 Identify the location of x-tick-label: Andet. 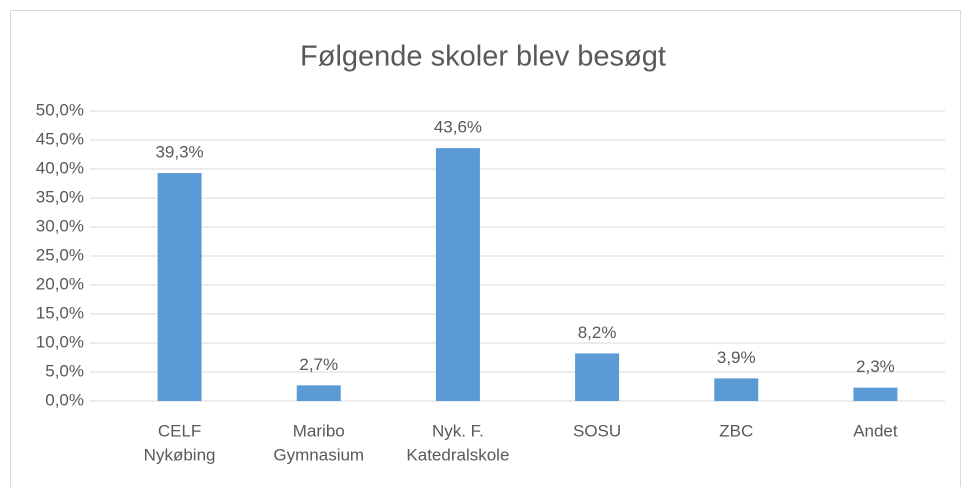
(875, 430).